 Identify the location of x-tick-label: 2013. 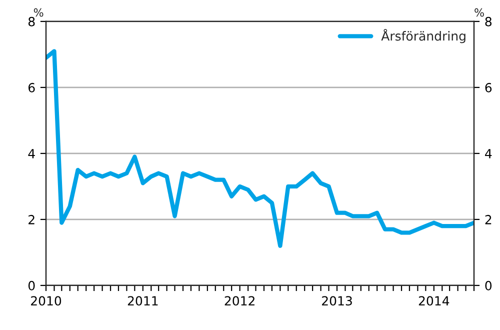
(337, 301).